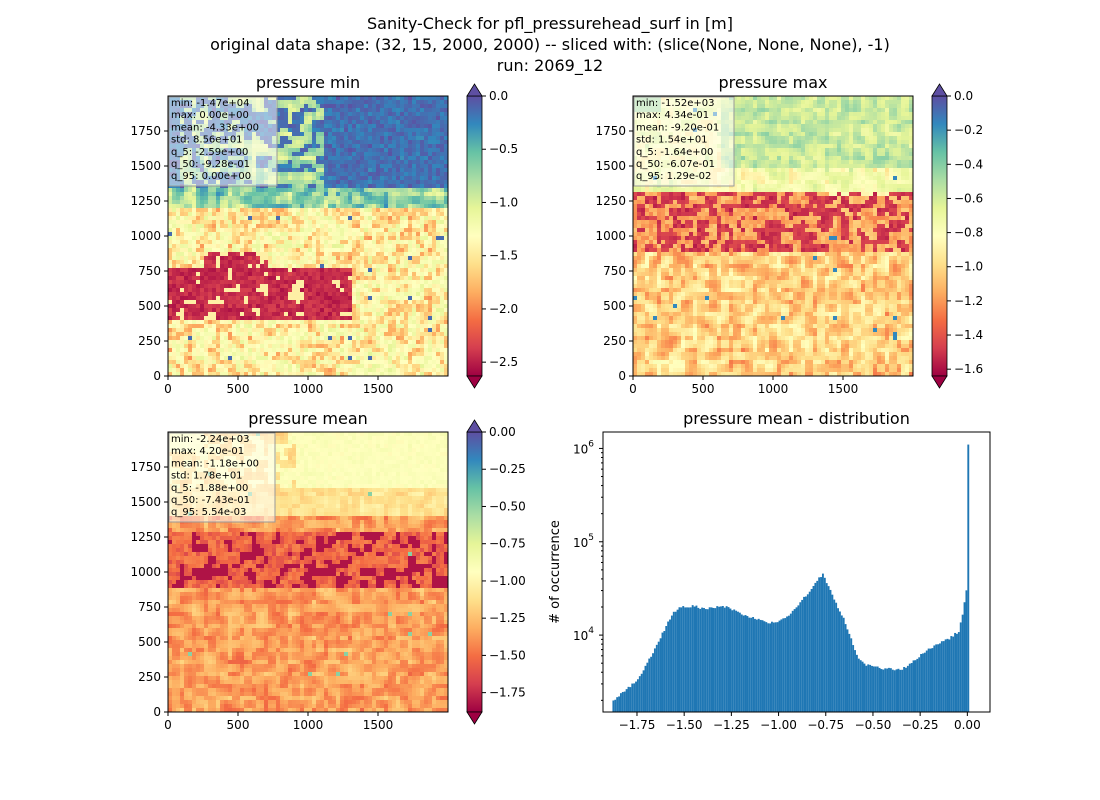 This screenshot has width=1100, height=800. Describe the element at coordinates (507, 618) in the screenshot. I see `colorbar-tick-label: −1.25` at that location.